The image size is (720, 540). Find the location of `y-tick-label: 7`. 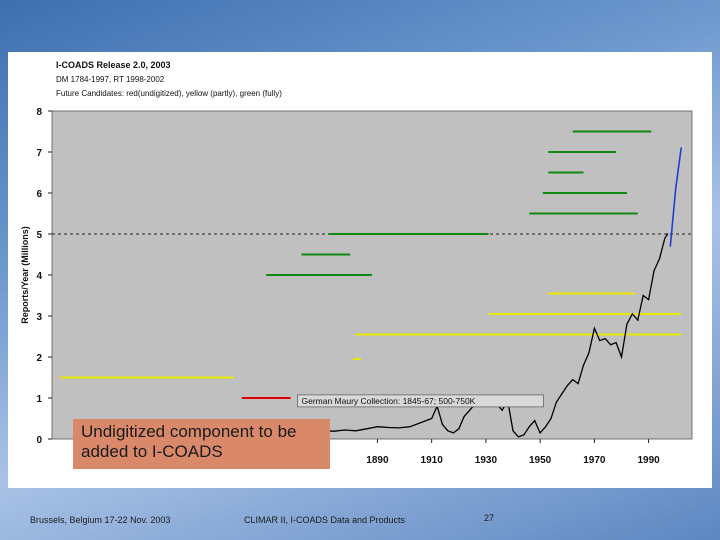

y-tick-label: 7 is located at coordinates (39, 153).